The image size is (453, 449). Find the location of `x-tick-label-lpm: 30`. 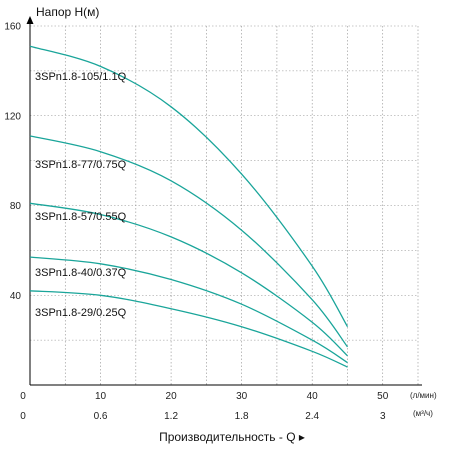

x-tick-label-lpm: 30 is located at coordinates (242, 396).